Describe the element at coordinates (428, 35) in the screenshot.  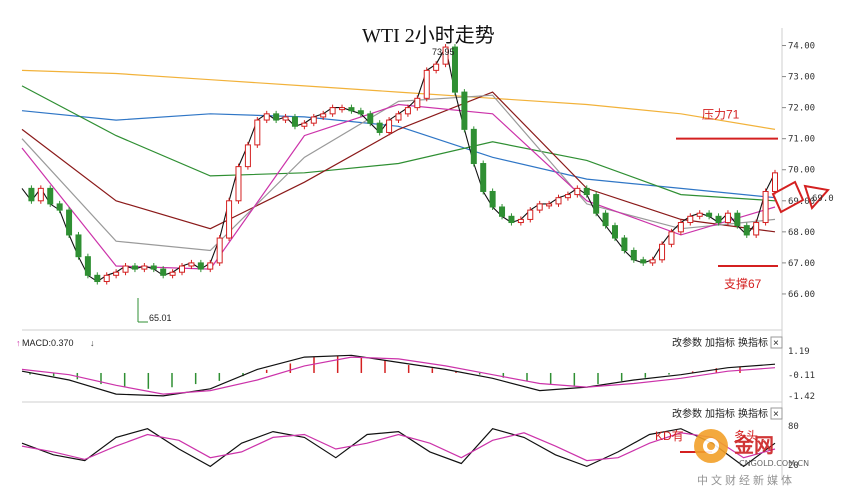
I see `chart-title: WTI 2小时走势` at that location.